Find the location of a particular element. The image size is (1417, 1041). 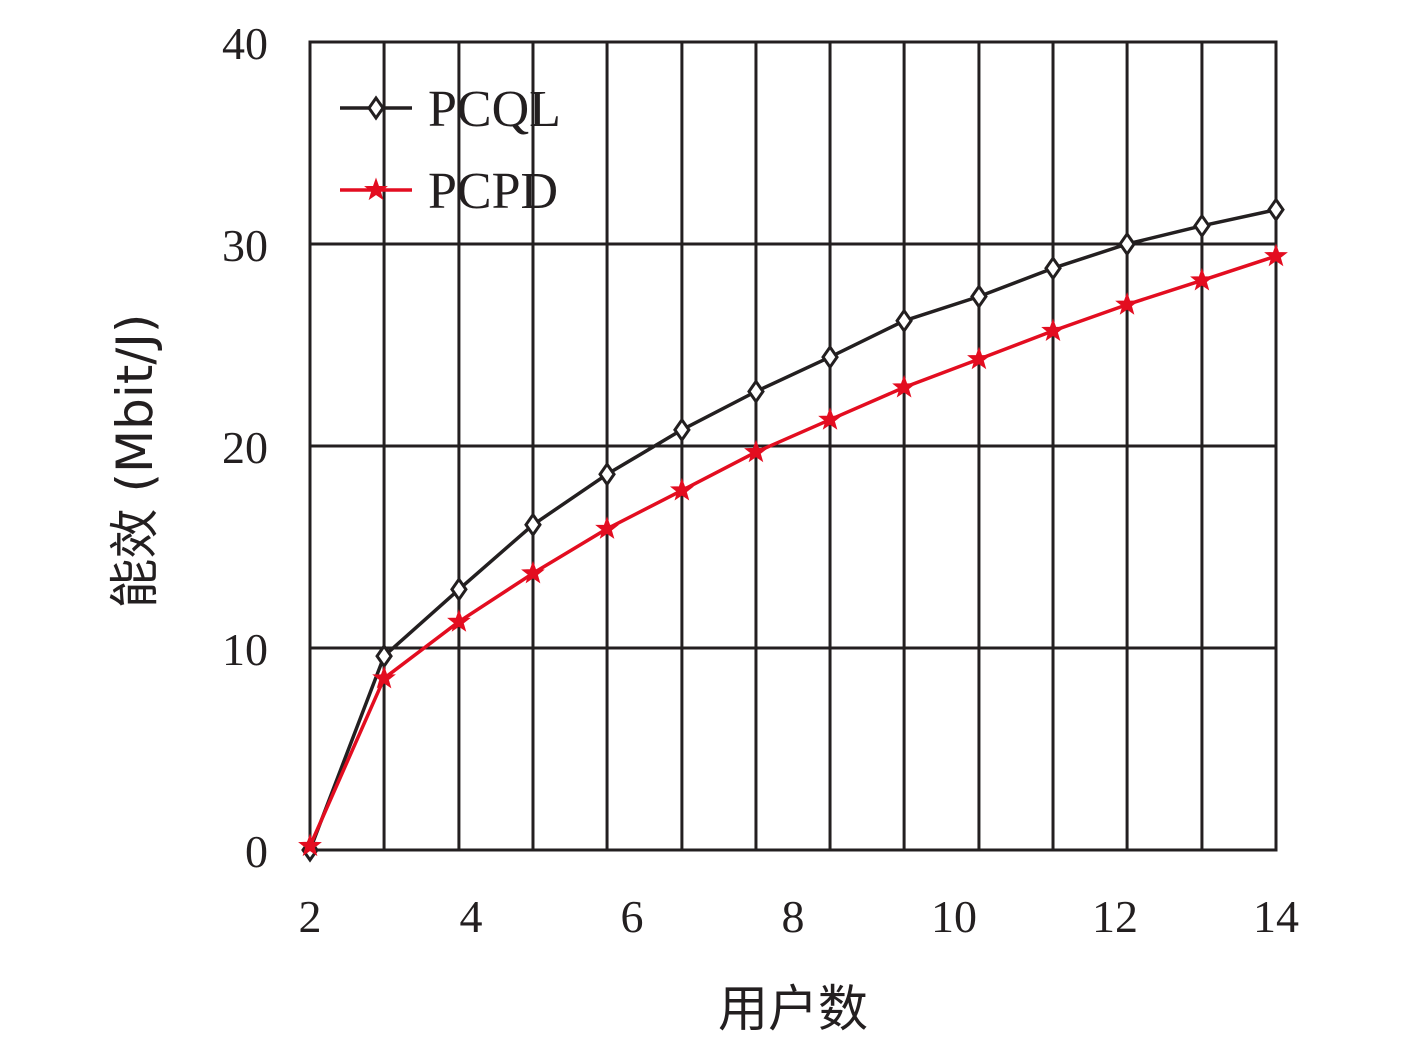

y-tick-label: 10 is located at coordinates (245, 649).